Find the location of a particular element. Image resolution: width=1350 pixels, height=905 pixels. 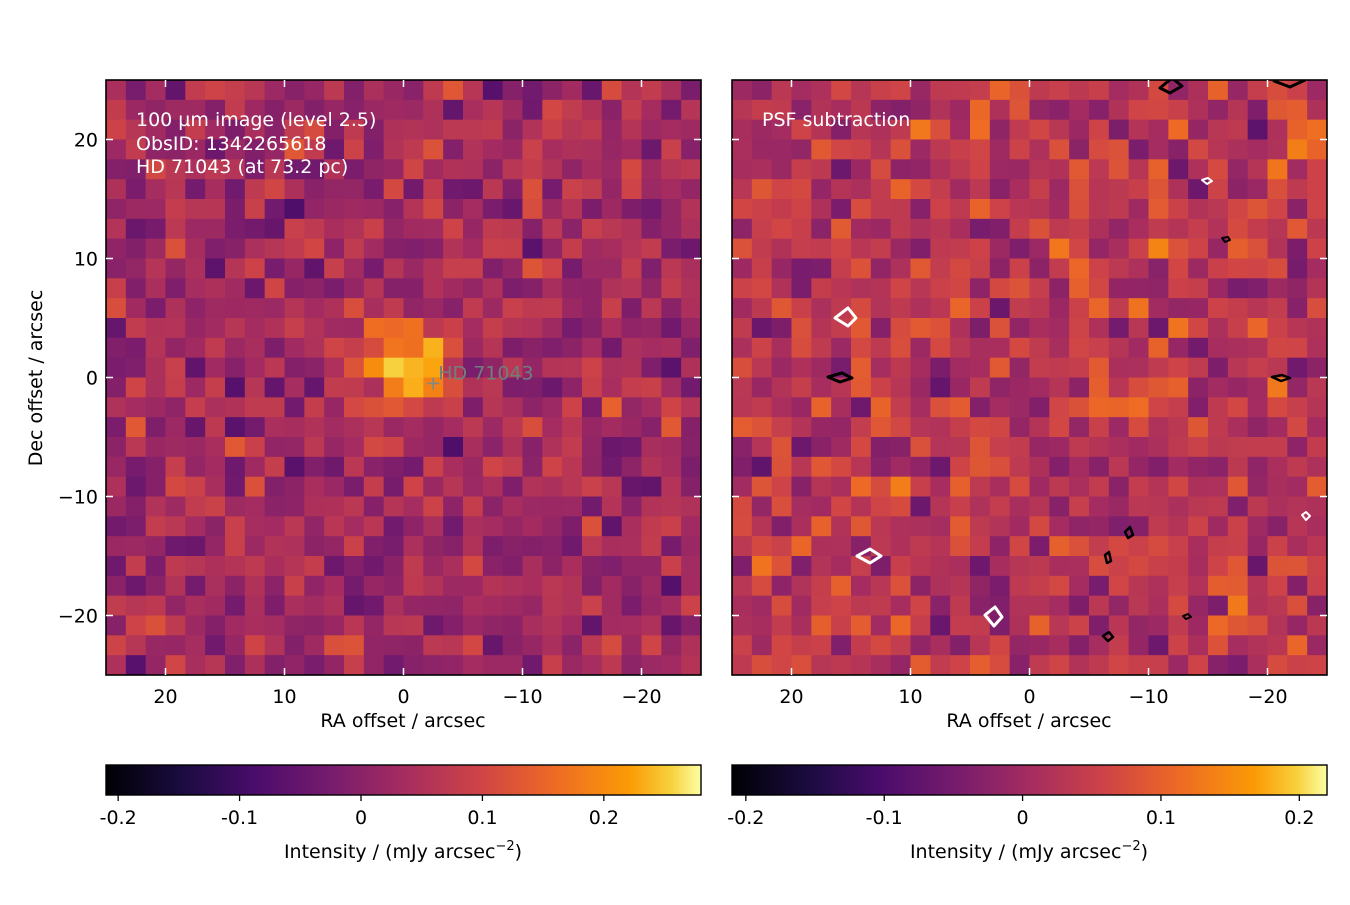

contour is located at coordinates (1129, 532).